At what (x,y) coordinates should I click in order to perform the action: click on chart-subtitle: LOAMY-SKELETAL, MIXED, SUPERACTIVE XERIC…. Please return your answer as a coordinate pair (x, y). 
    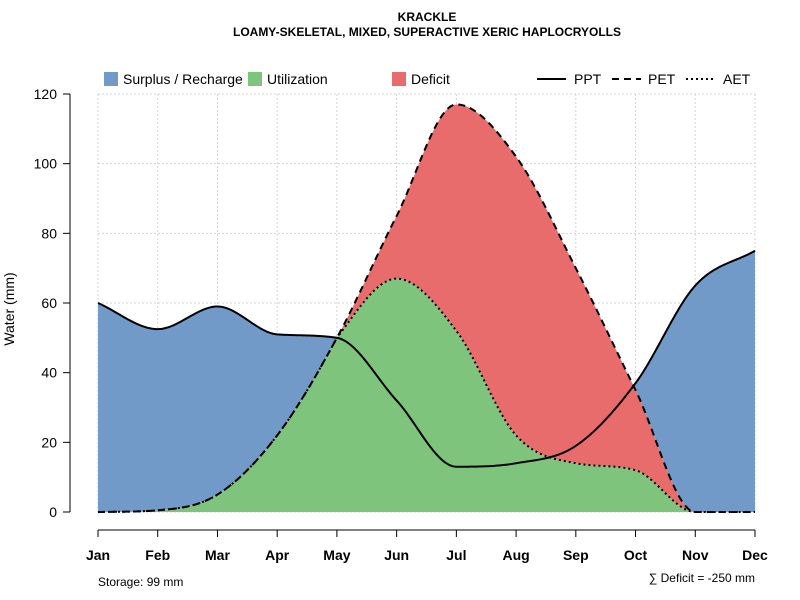
    Looking at the image, I should click on (427, 32).